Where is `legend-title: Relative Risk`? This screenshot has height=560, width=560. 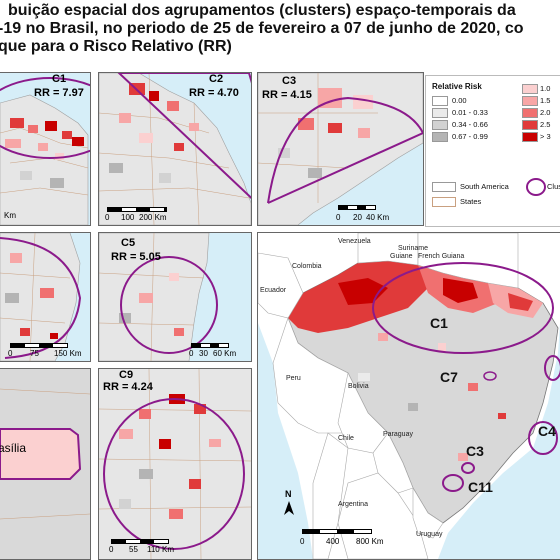
legend-title: Relative Risk is located at coordinates (457, 86).